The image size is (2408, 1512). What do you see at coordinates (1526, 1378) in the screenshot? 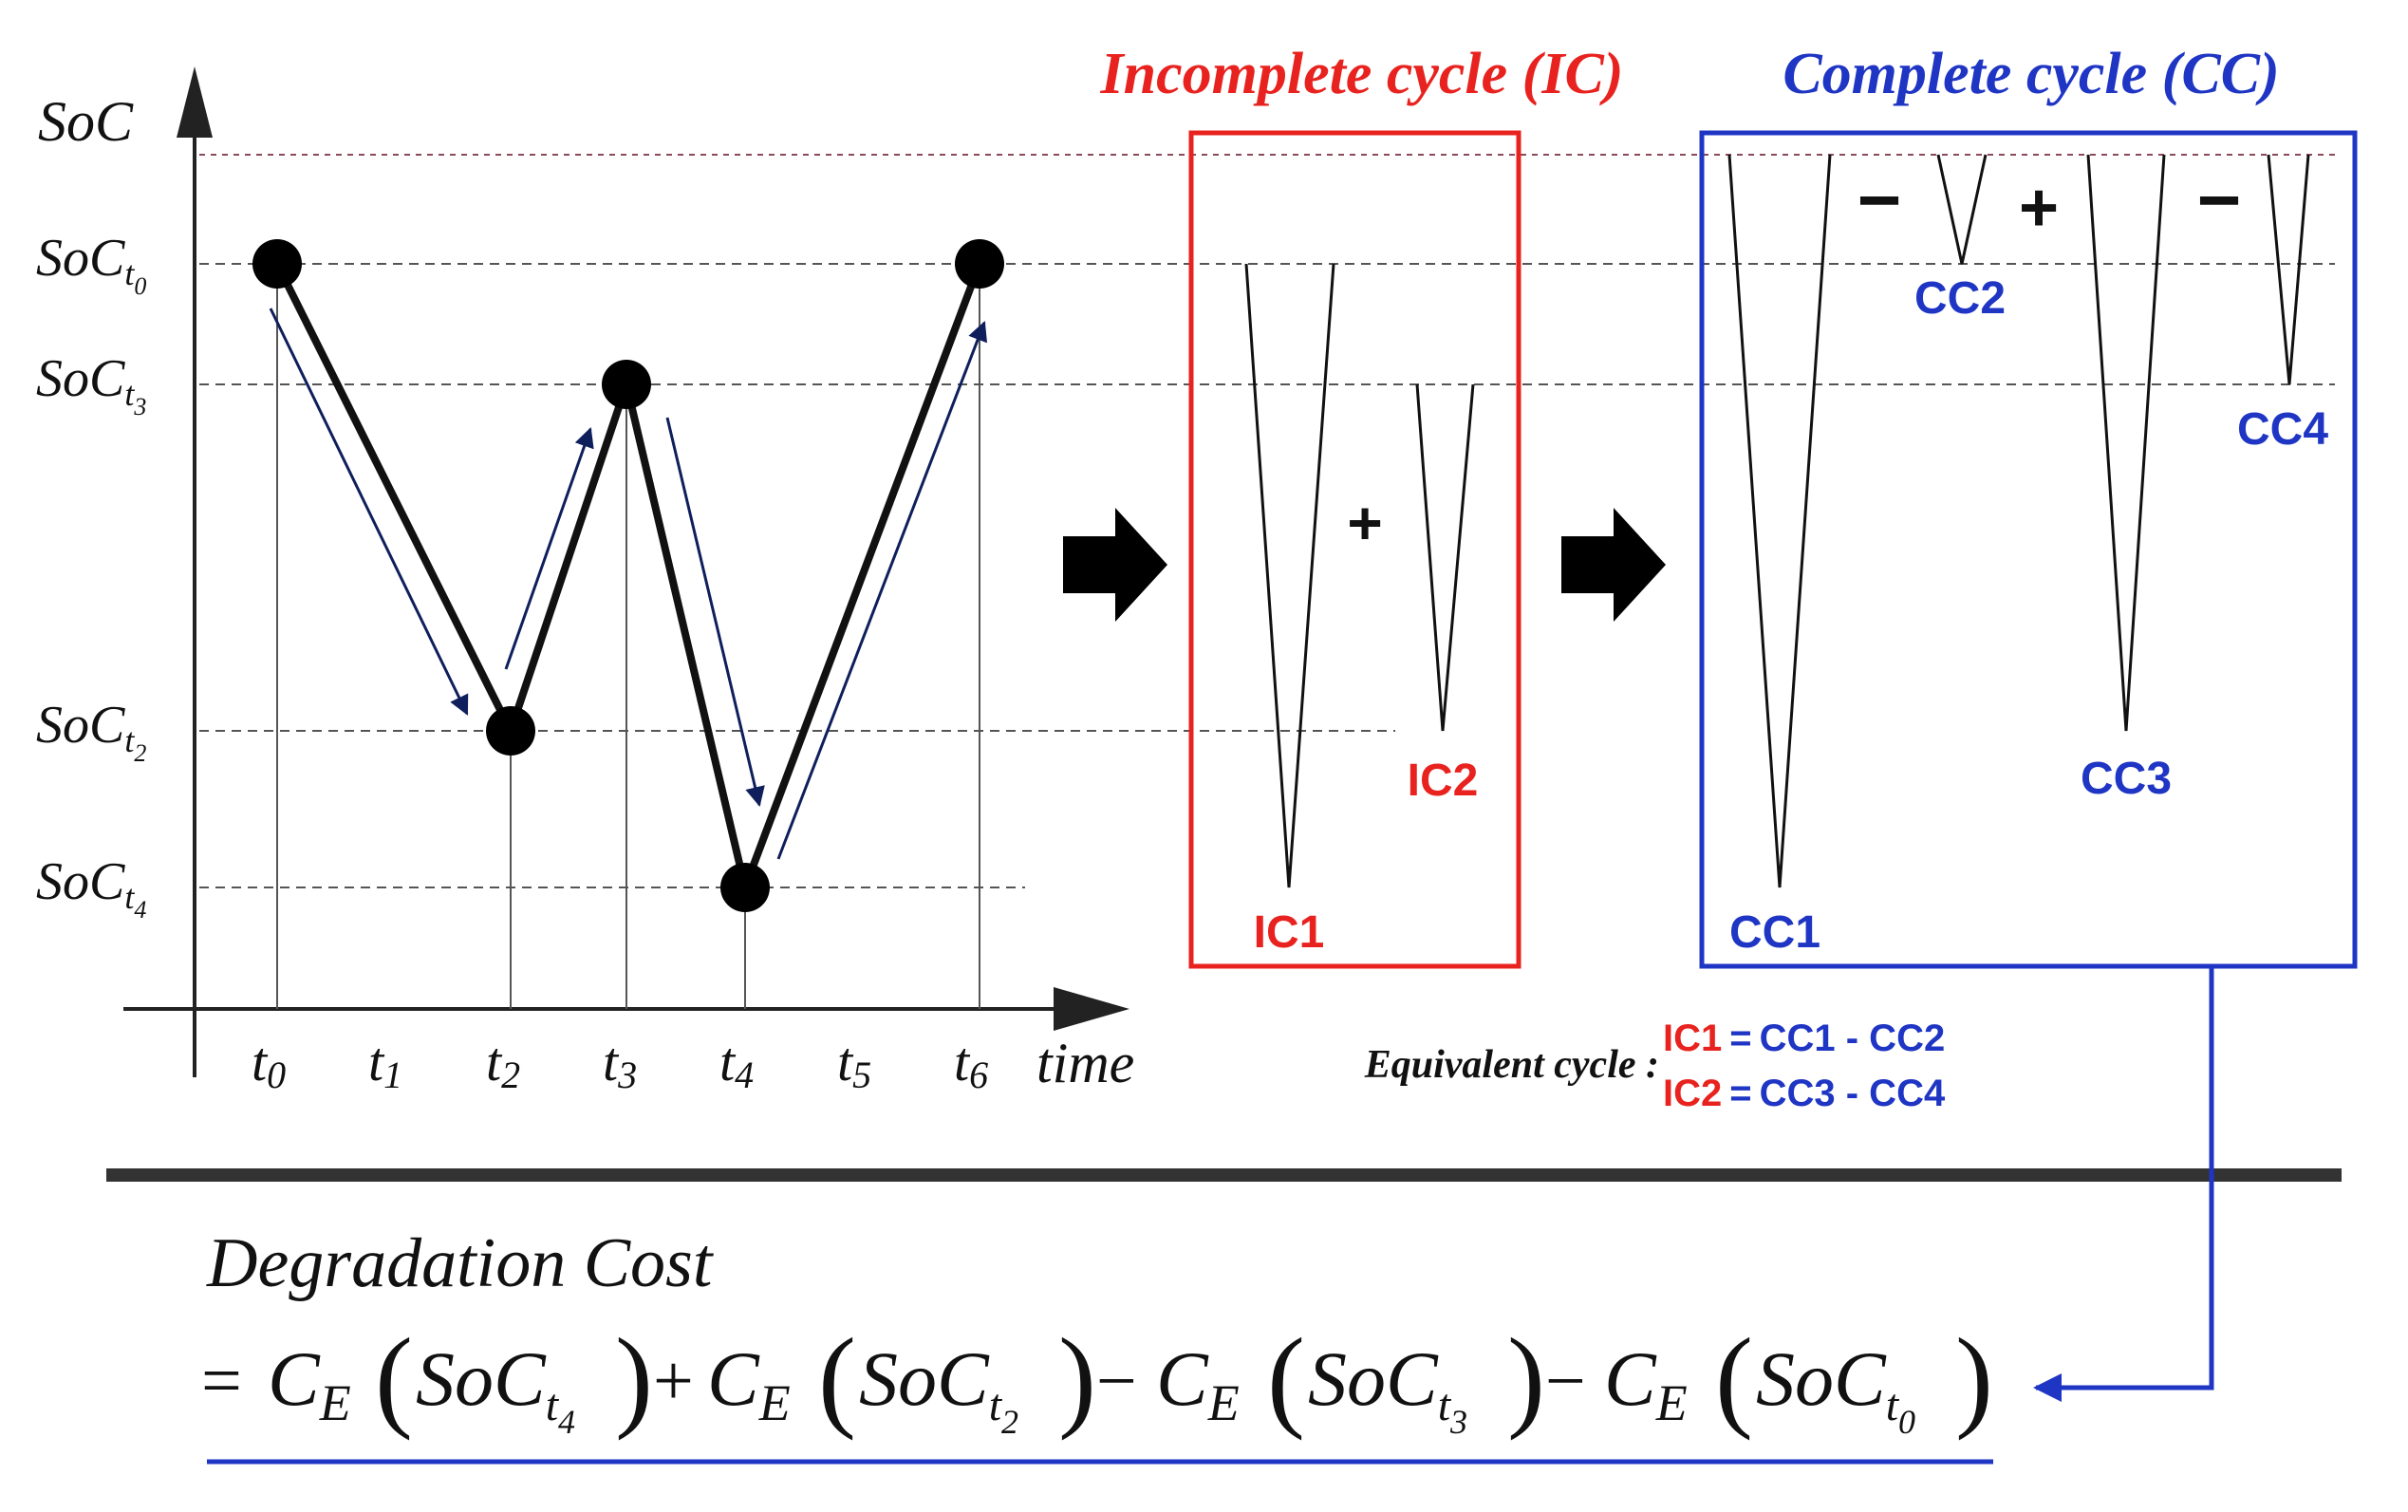
I see `term-3-rparen: )` at bounding box center [1526, 1378].